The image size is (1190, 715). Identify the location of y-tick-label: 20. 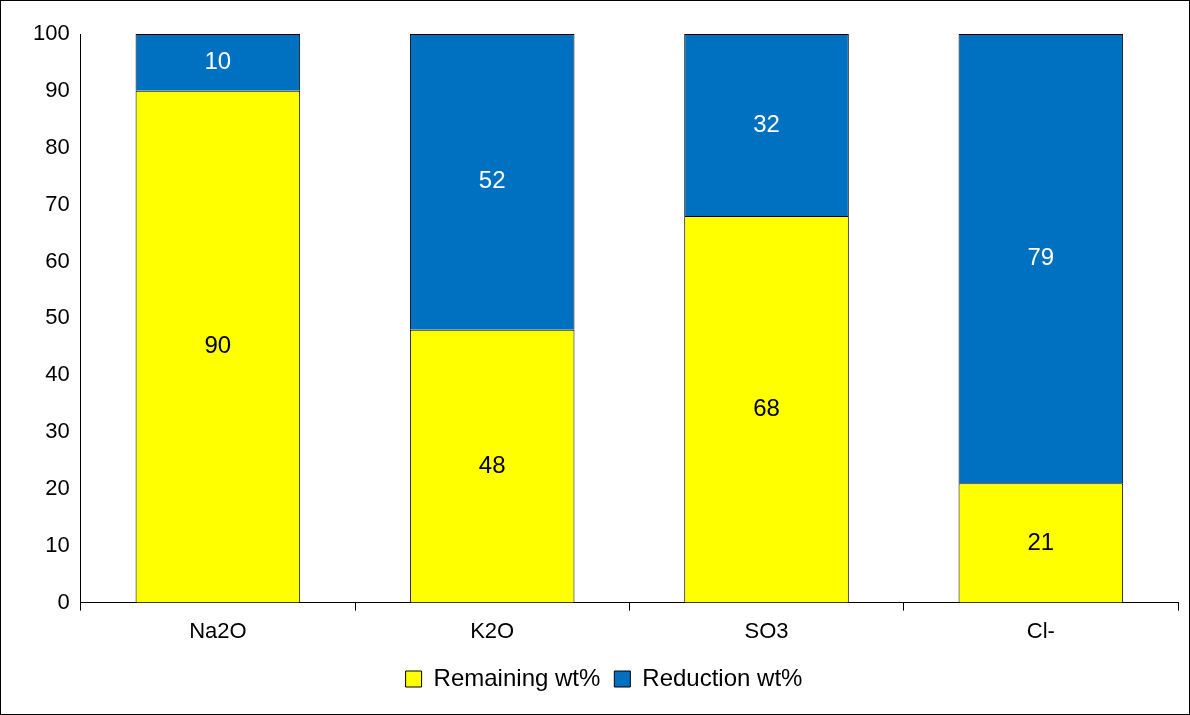
(57, 487).